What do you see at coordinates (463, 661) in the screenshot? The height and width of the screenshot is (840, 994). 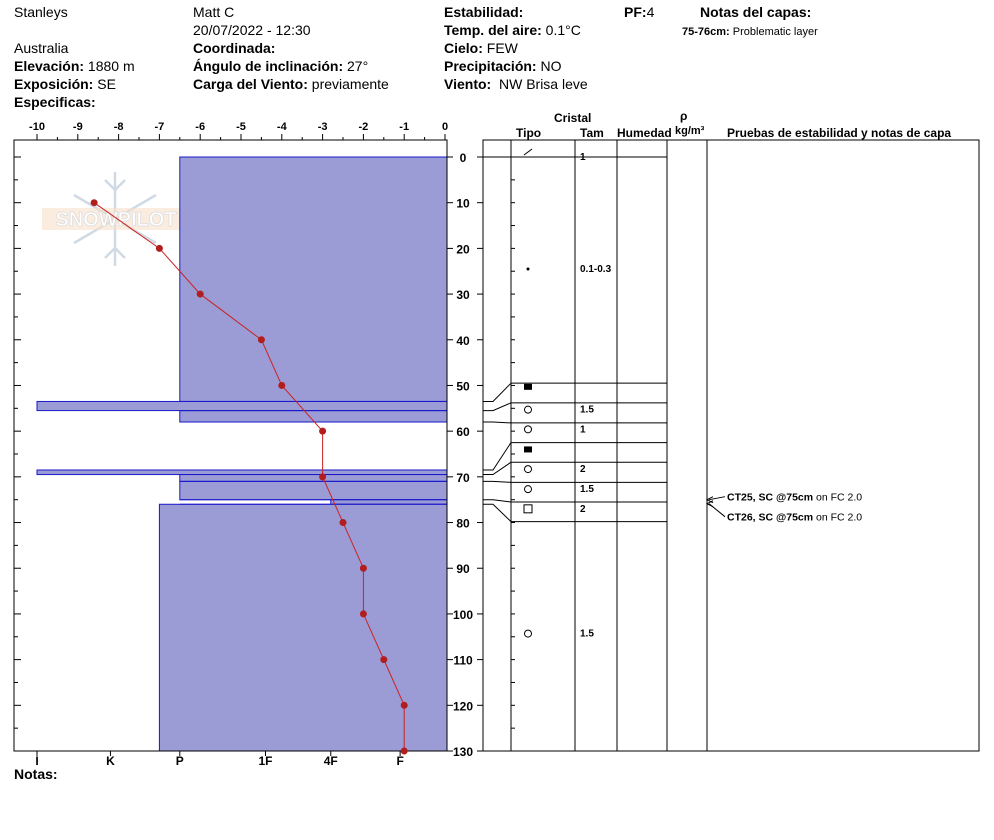 I see `depth-tick-label: 110` at bounding box center [463, 661].